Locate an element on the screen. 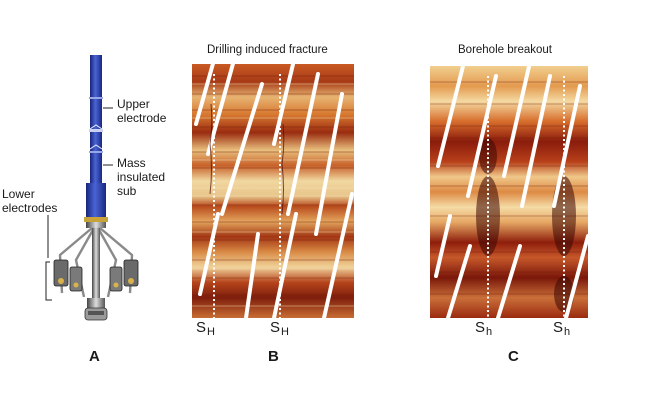  panel-b-stress-label-2: SH is located at coordinates (279, 328).